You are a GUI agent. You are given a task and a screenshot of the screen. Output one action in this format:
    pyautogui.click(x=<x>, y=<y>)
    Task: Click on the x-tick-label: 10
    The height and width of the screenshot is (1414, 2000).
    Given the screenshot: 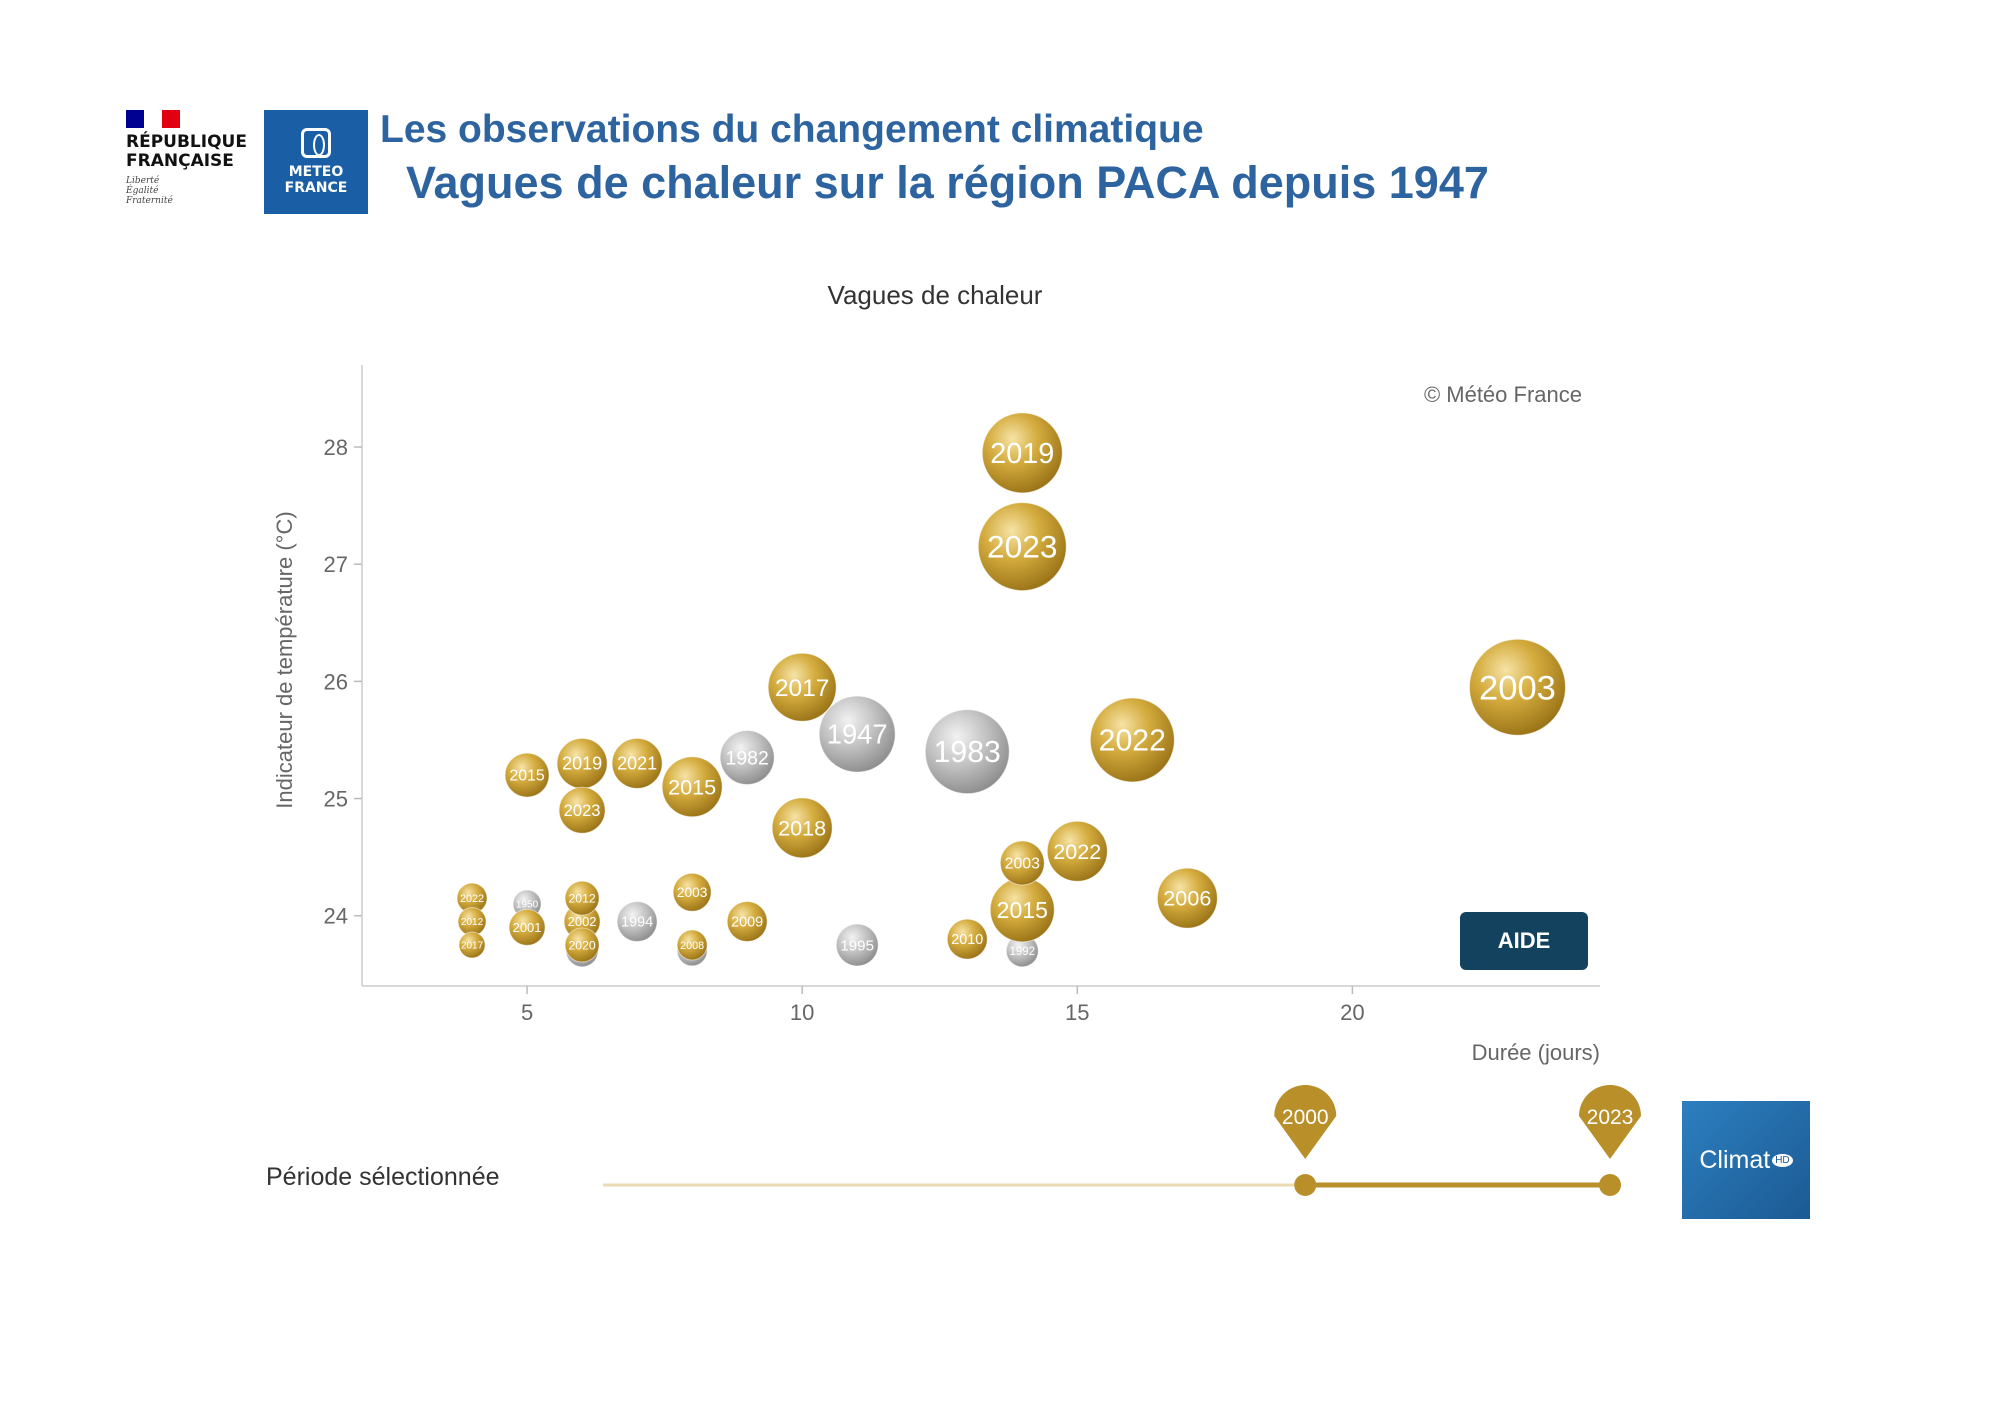 What is the action you would take?
    pyautogui.click(x=802, y=1012)
    